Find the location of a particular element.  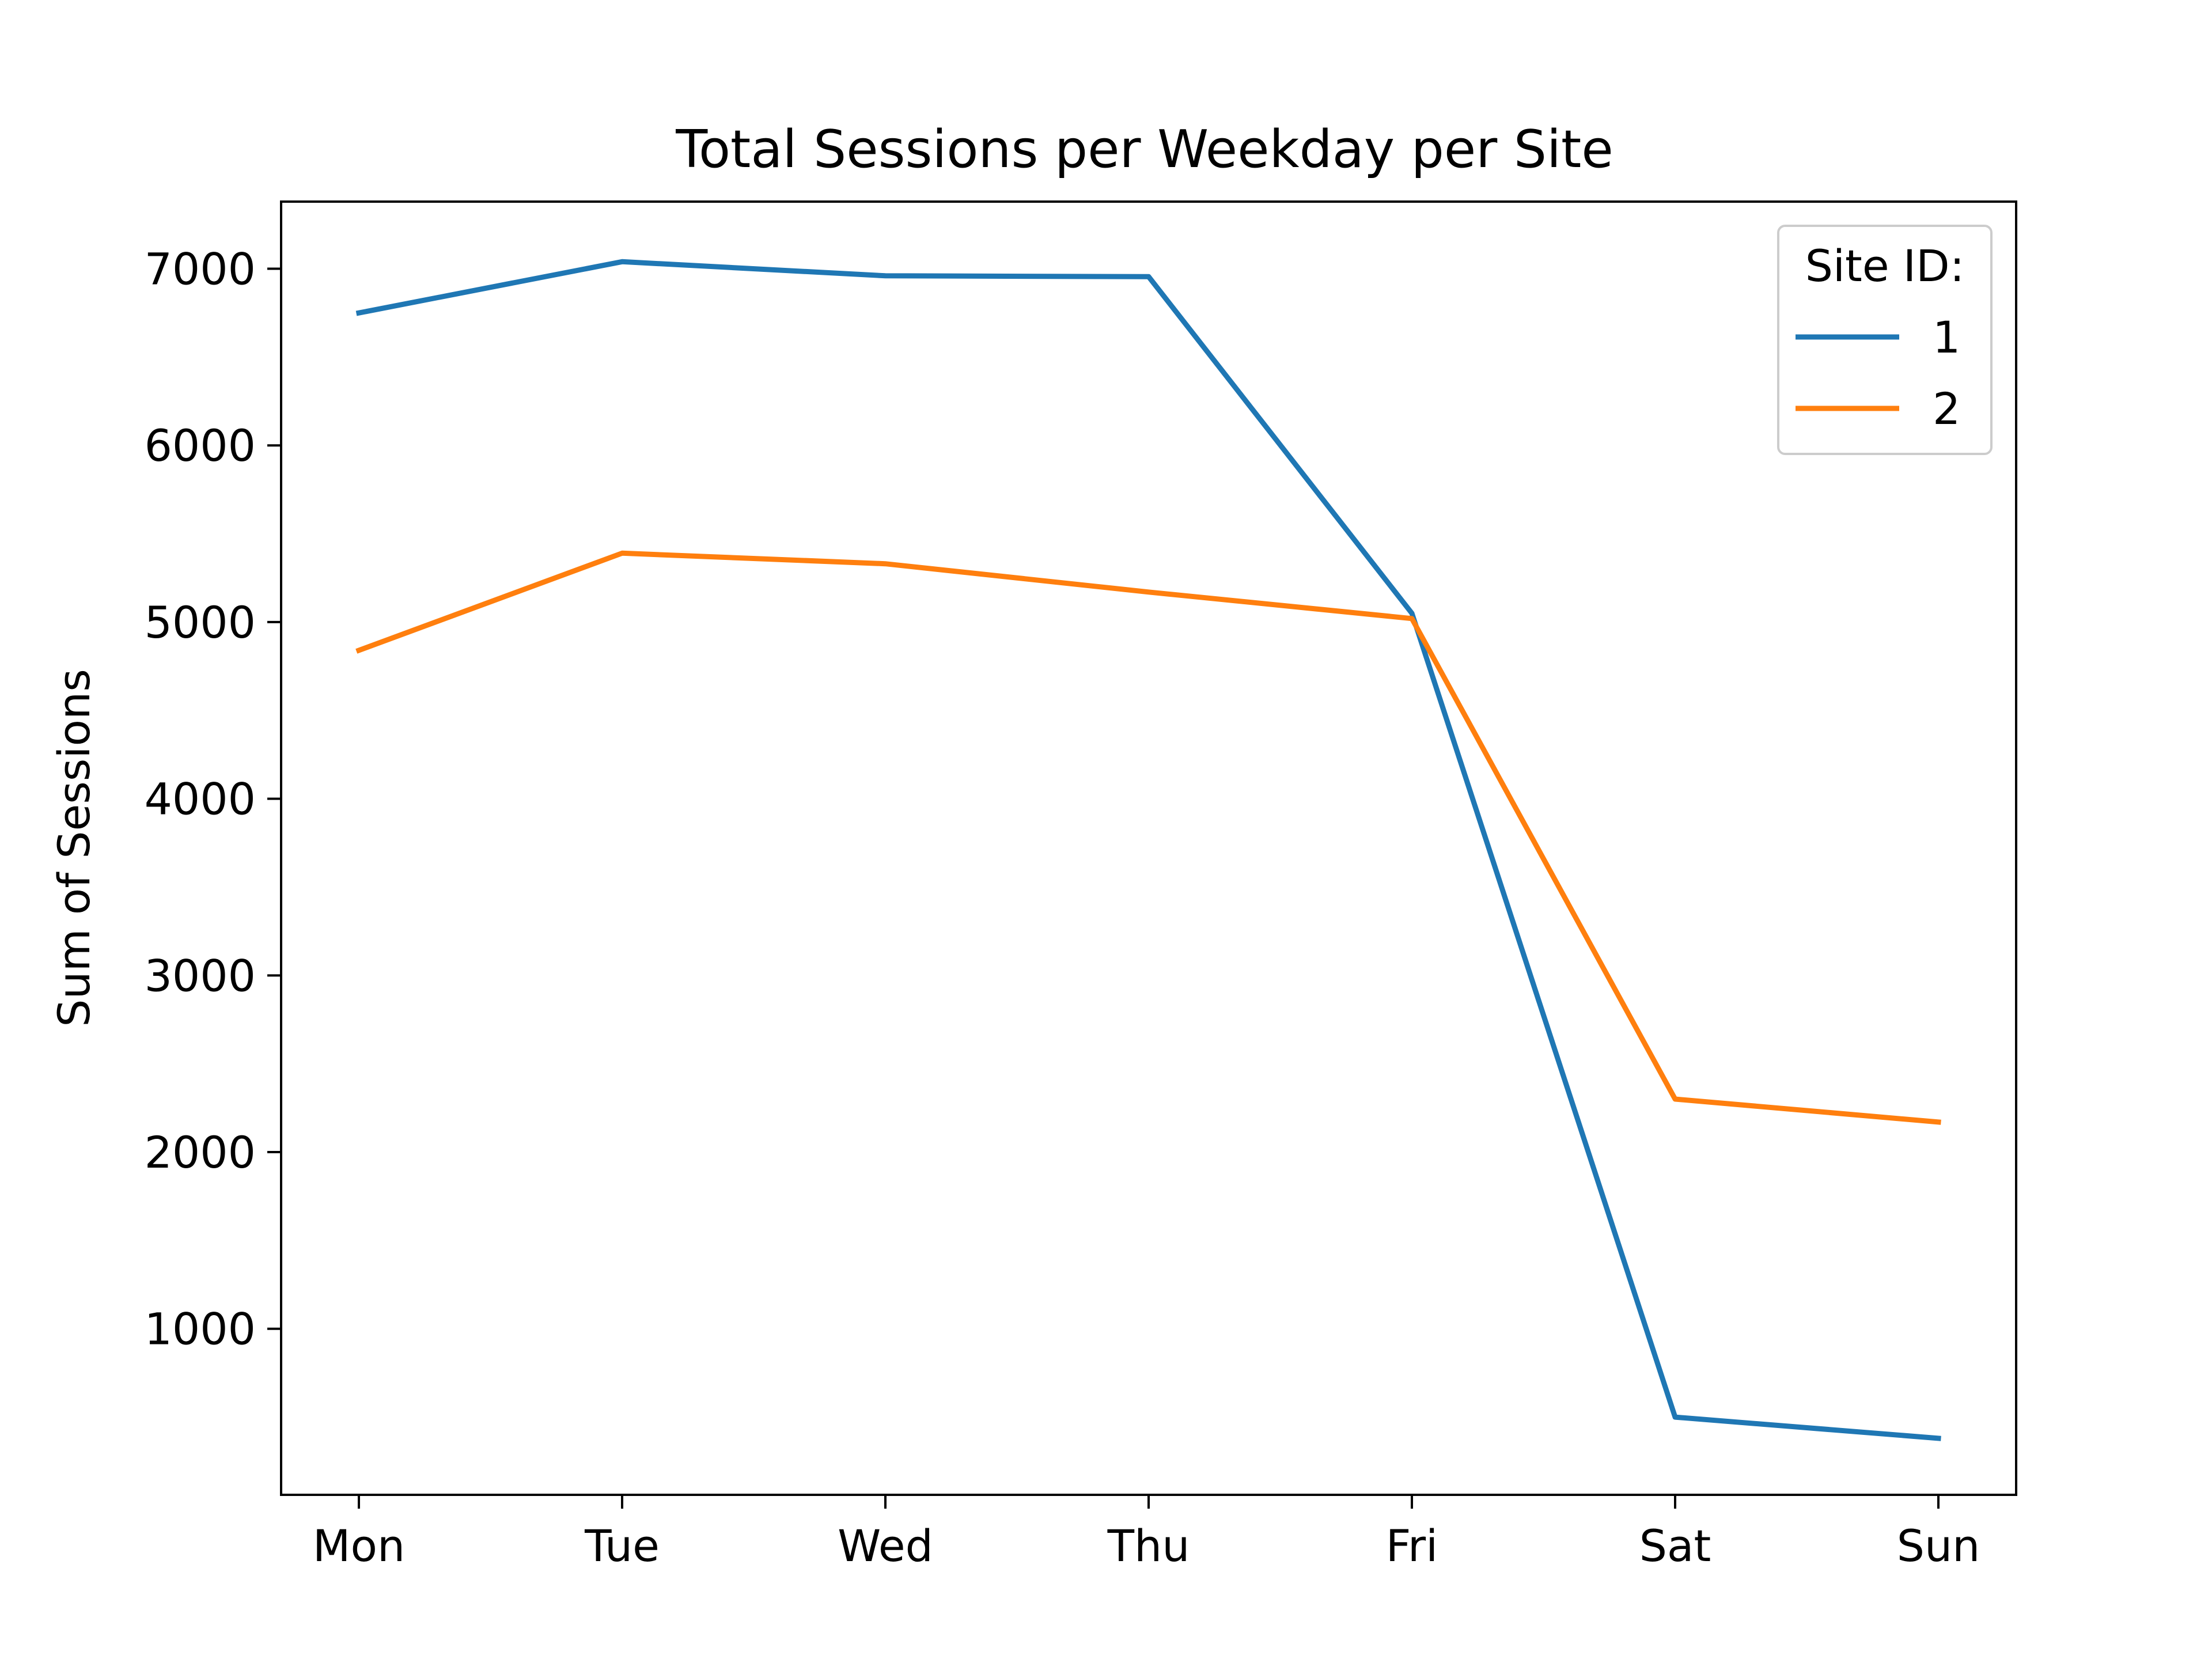

legend-label: 1 is located at coordinates (1946, 337).